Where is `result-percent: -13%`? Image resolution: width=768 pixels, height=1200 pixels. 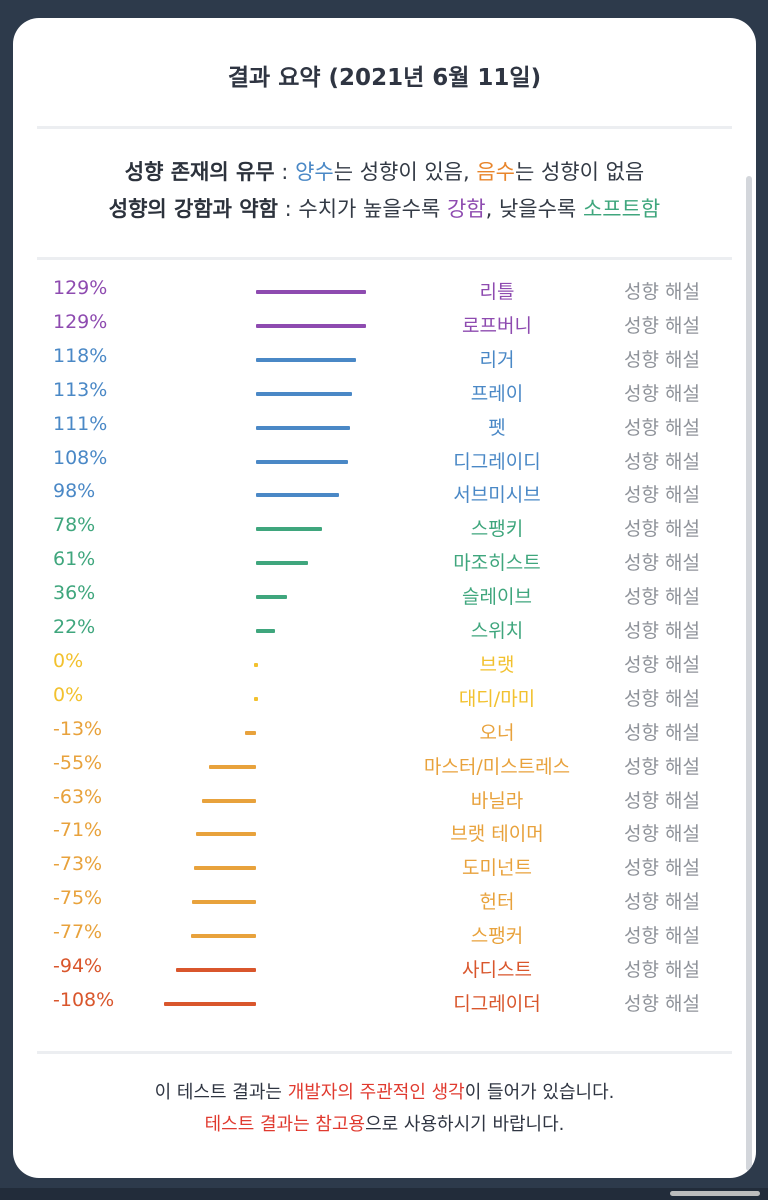 result-percent: -13% is located at coordinates (78, 728).